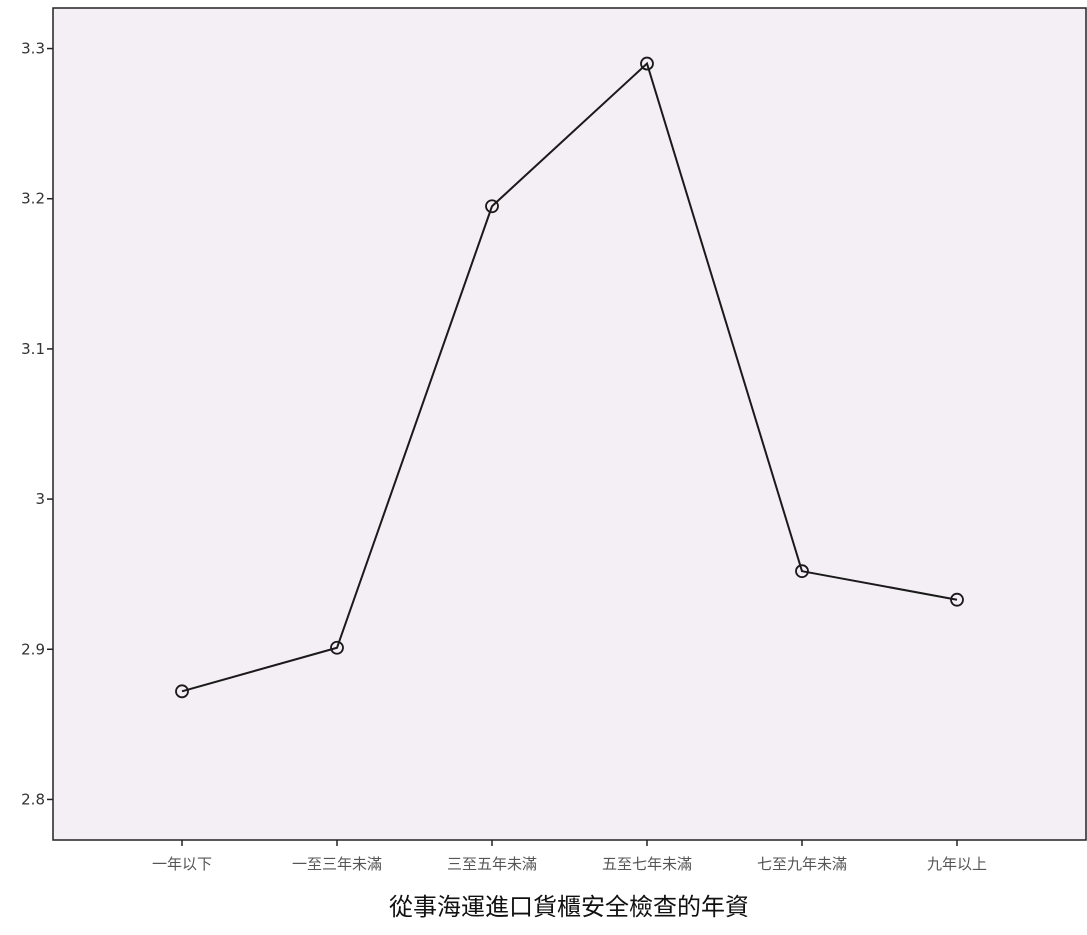 The image size is (1087, 935). What do you see at coordinates (37, 424) in the screenshot?
I see `y-axis: 2.8 2.9 3 3.1 3.2 3.3` at bounding box center [37, 424].